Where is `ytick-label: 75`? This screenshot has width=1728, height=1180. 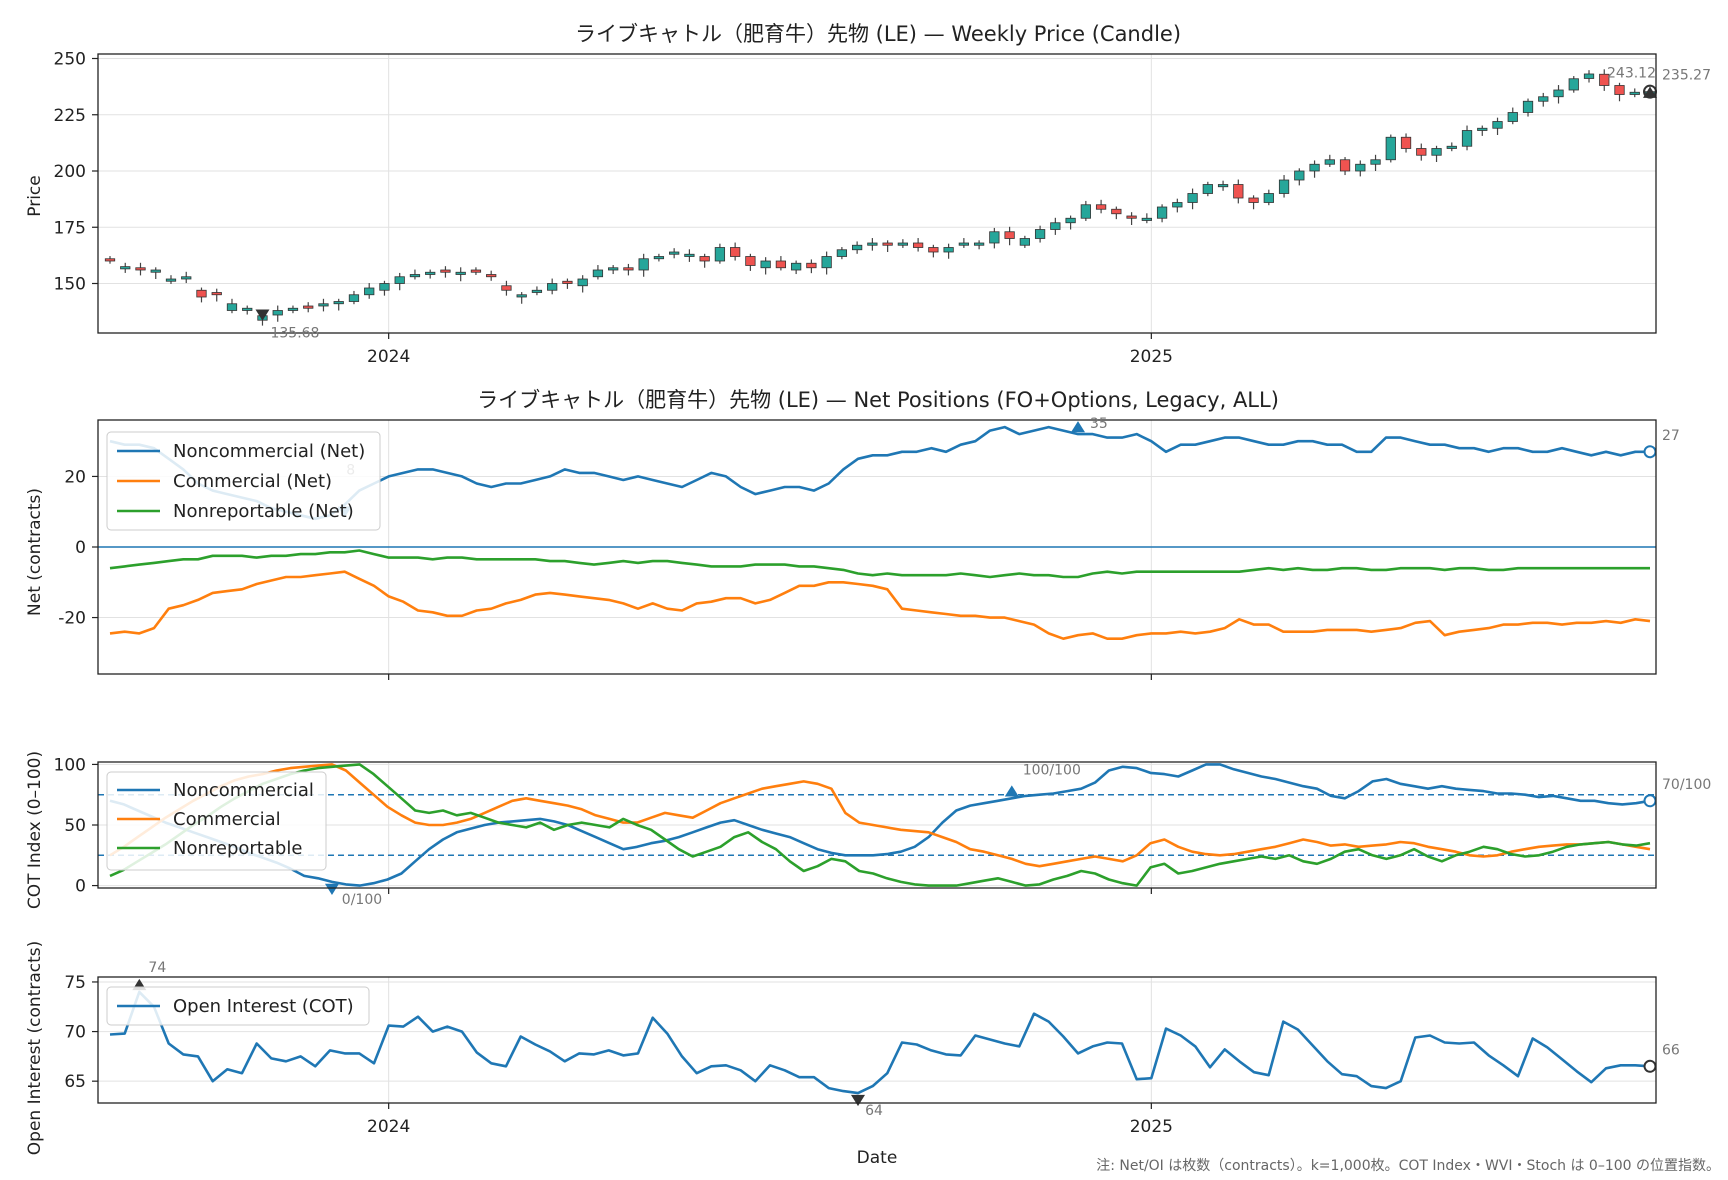
ytick-label: 75 is located at coordinates (75, 983).